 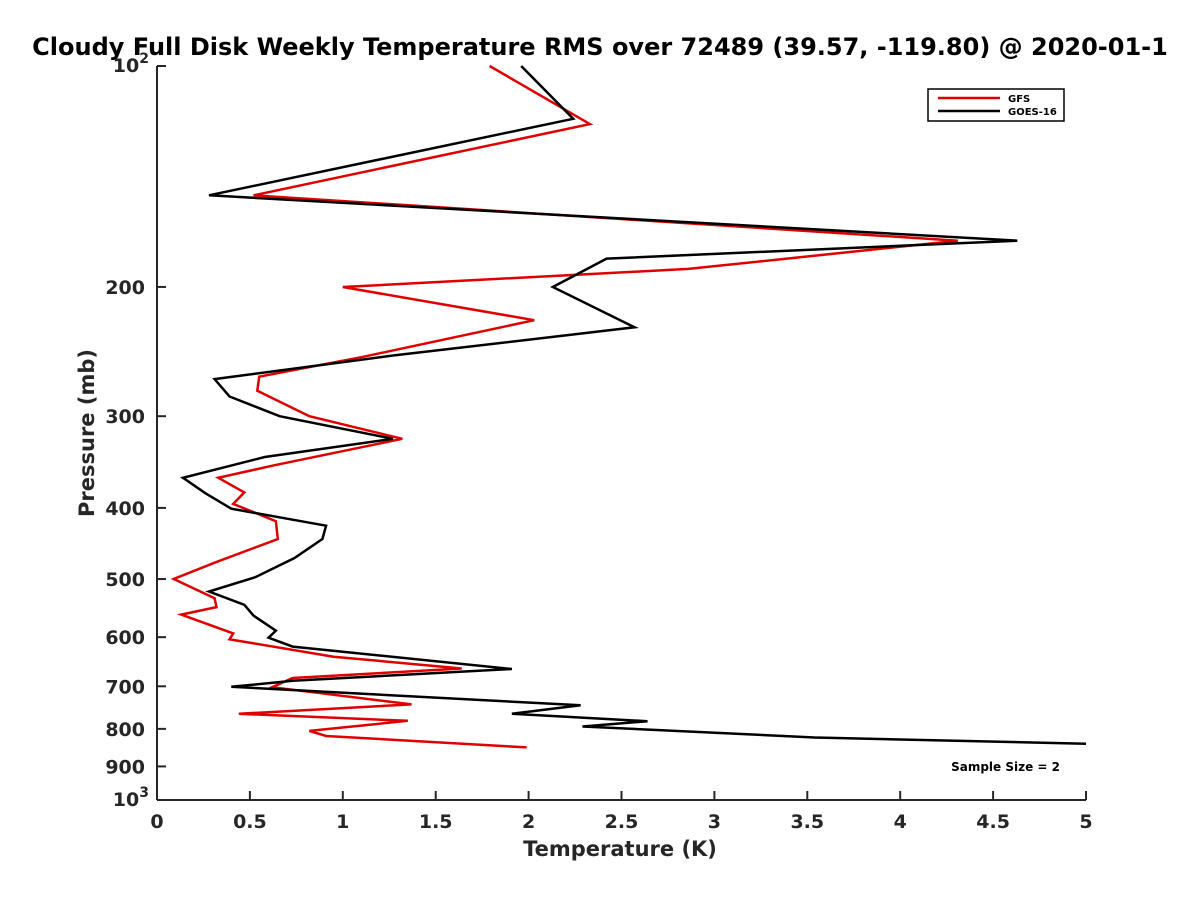 I want to click on legend-label: GFS, so click(x=1019, y=99).